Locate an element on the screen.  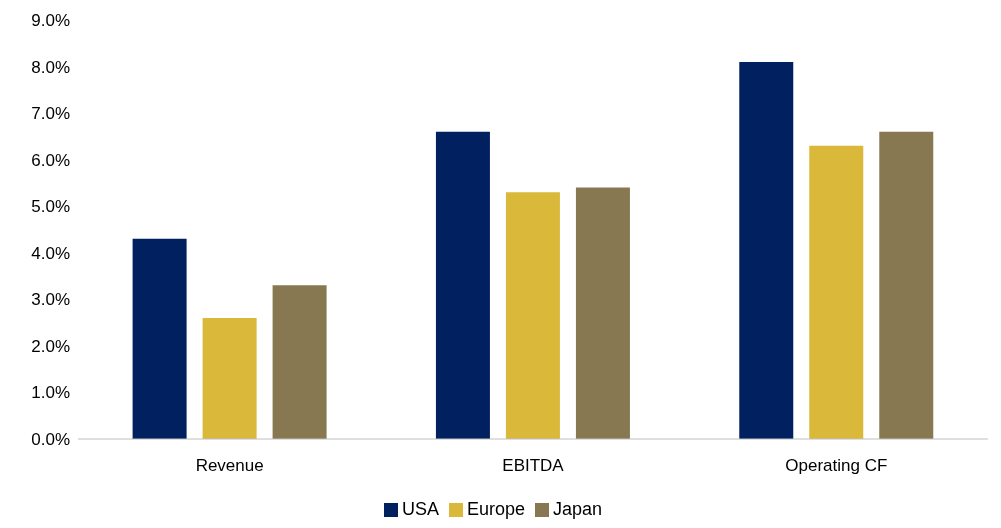
y-tick-label: 3.0% is located at coordinates (50, 300).